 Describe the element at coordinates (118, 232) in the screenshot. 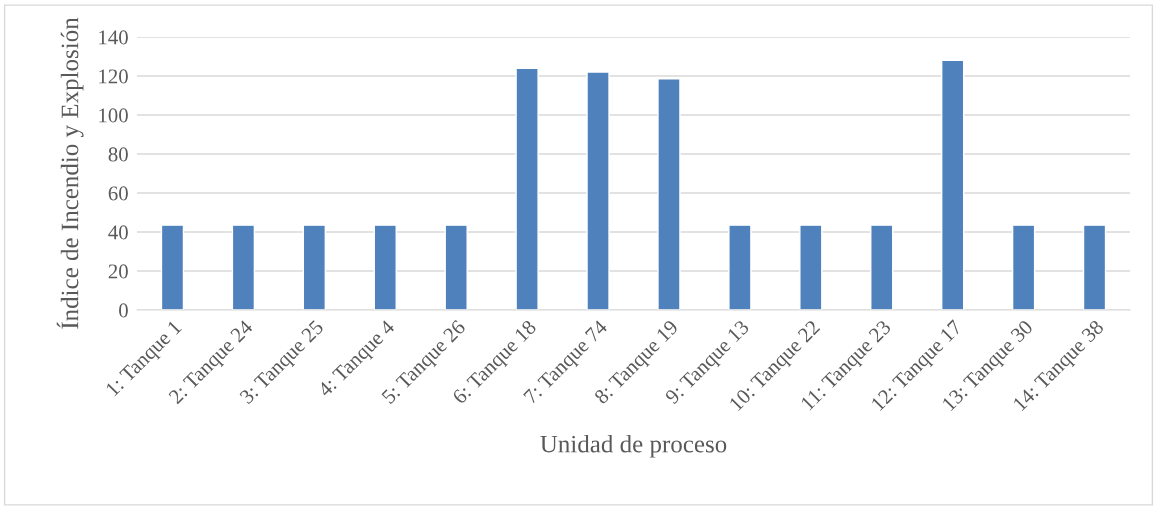

I see `y-tick-label: 40` at that location.